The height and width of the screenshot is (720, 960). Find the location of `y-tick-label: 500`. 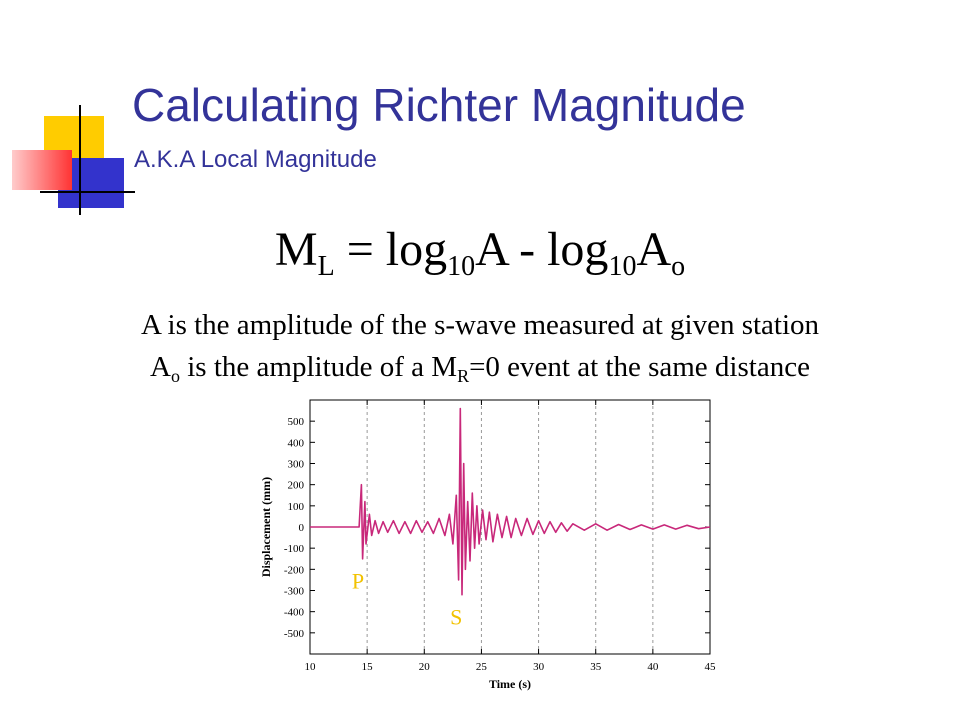

y-tick-label: 500 is located at coordinates (296, 422).